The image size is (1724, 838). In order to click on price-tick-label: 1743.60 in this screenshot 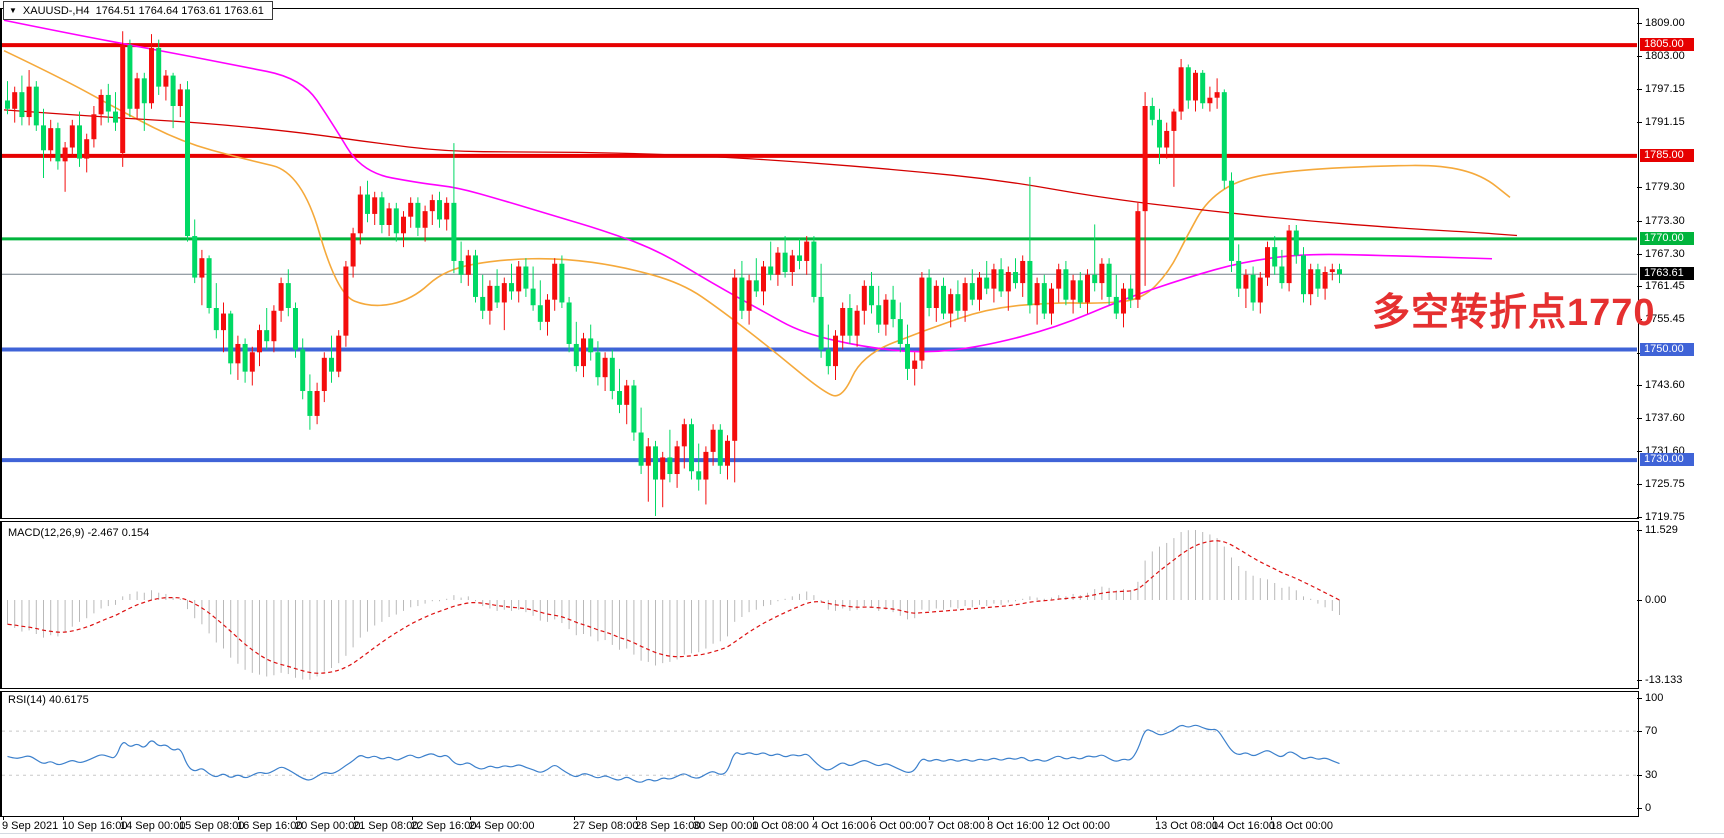, I will do `click(1665, 384)`.